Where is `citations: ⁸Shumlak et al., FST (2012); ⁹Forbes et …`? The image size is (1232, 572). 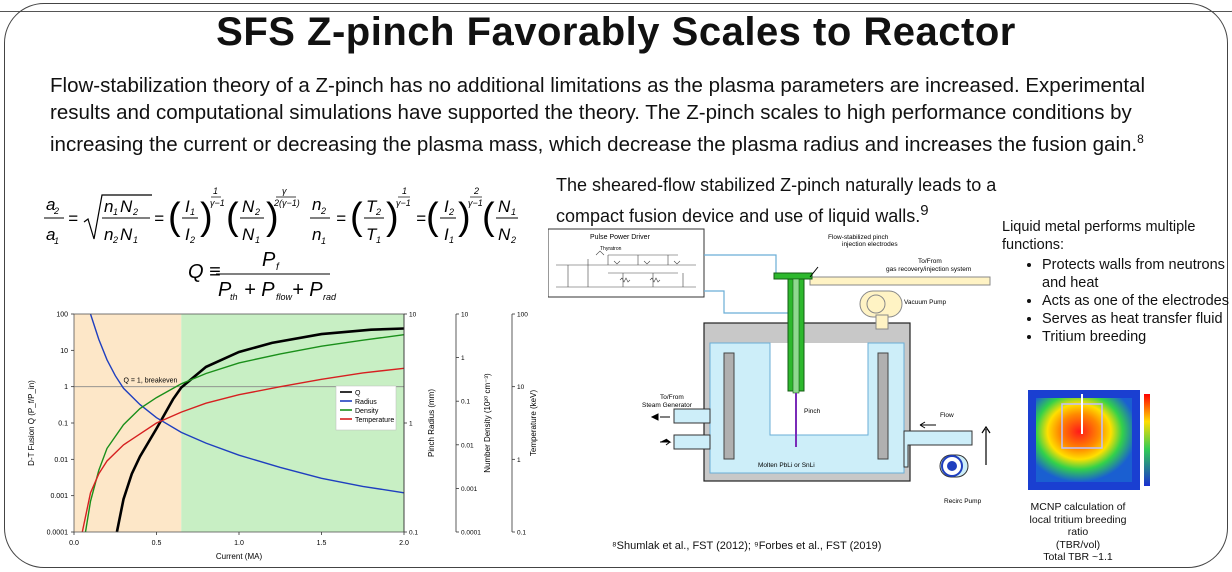 citations: ⁸Shumlak et al., FST (2012); ⁹Forbes et … is located at coordinates (747, 546).